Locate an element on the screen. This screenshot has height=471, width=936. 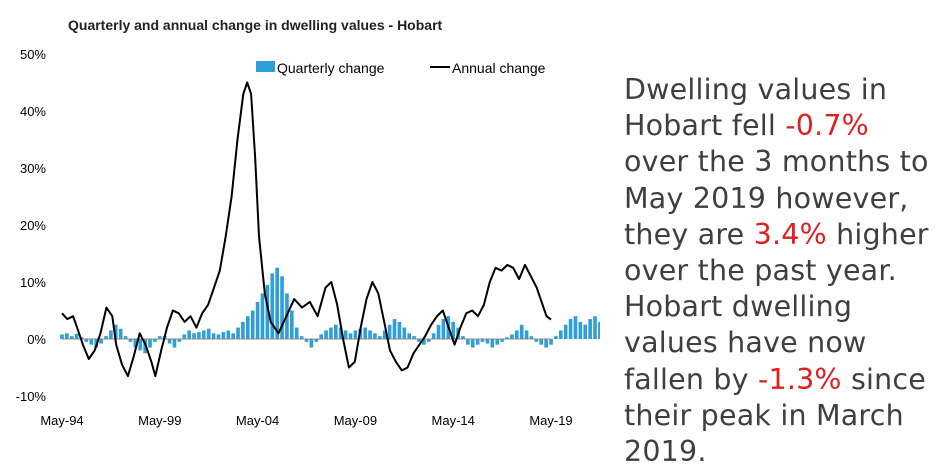
legend-annual-label: Annual change is located at coordinates (499, 68).